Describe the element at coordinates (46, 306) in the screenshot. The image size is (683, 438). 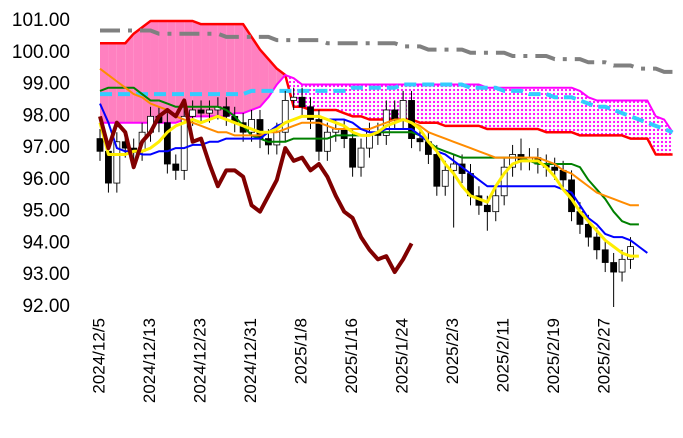
I see `y-tick-label: 92.00` at that location.